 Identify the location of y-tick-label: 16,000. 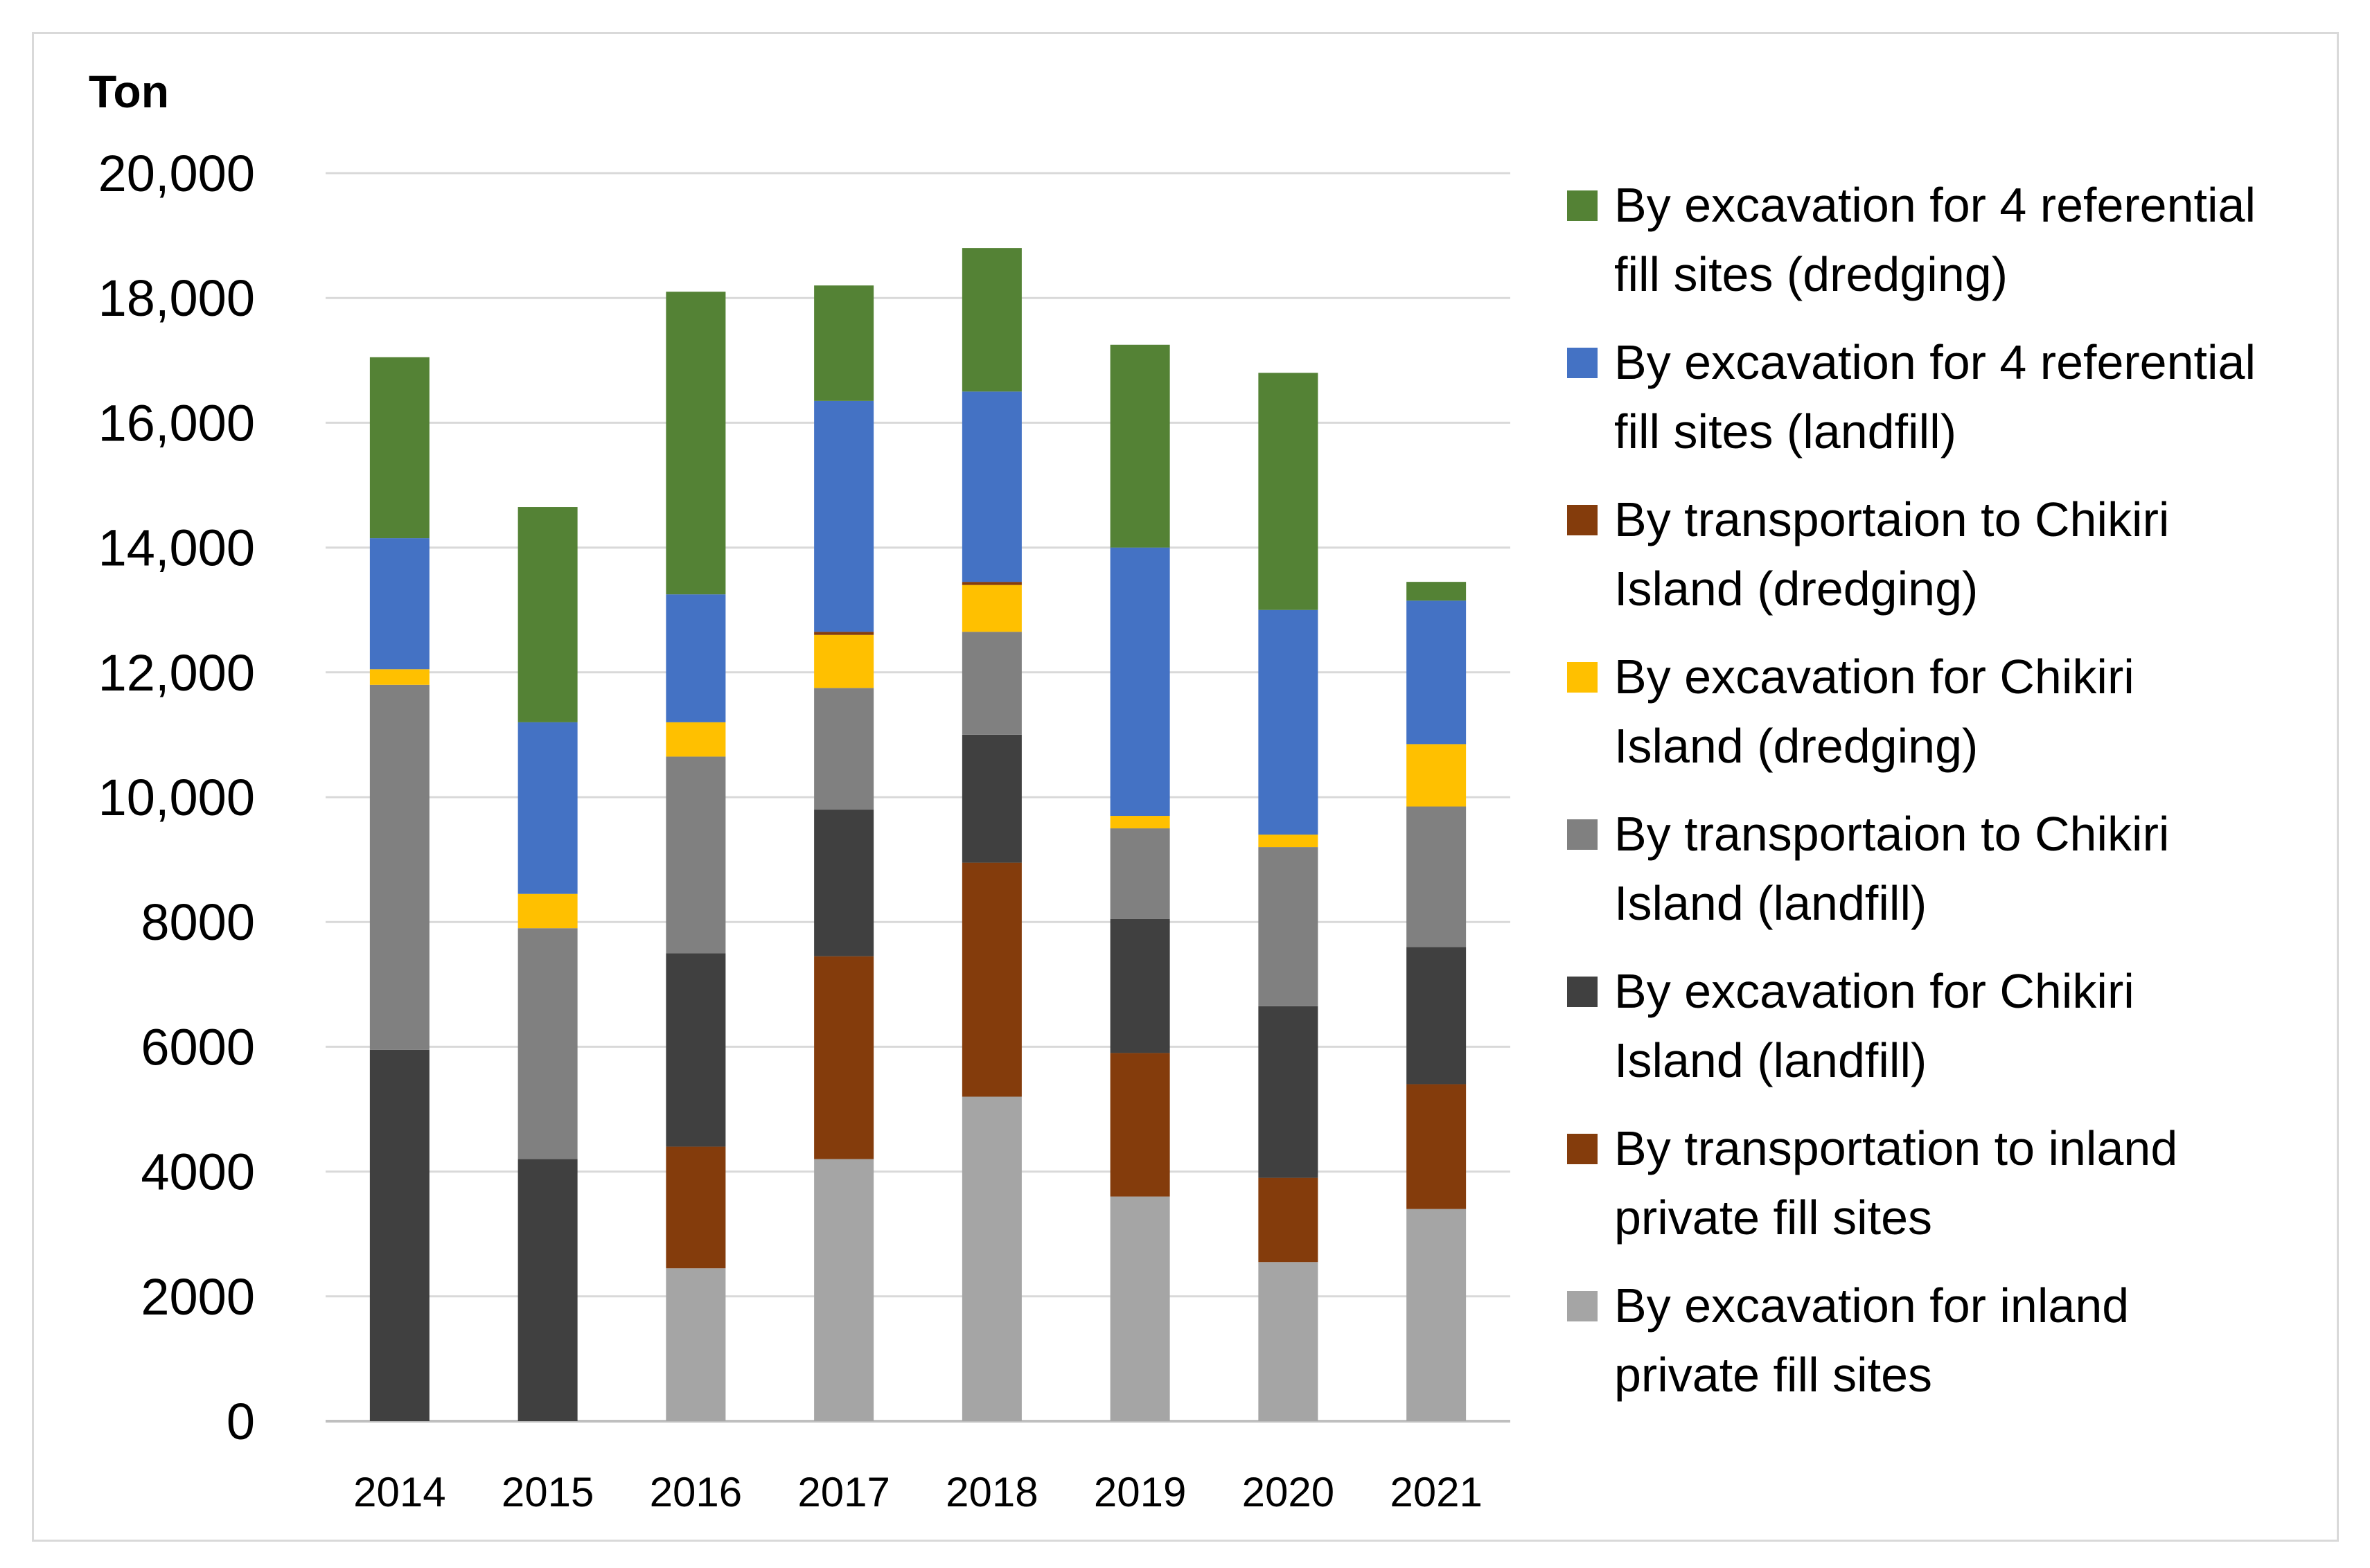
(176, 423).